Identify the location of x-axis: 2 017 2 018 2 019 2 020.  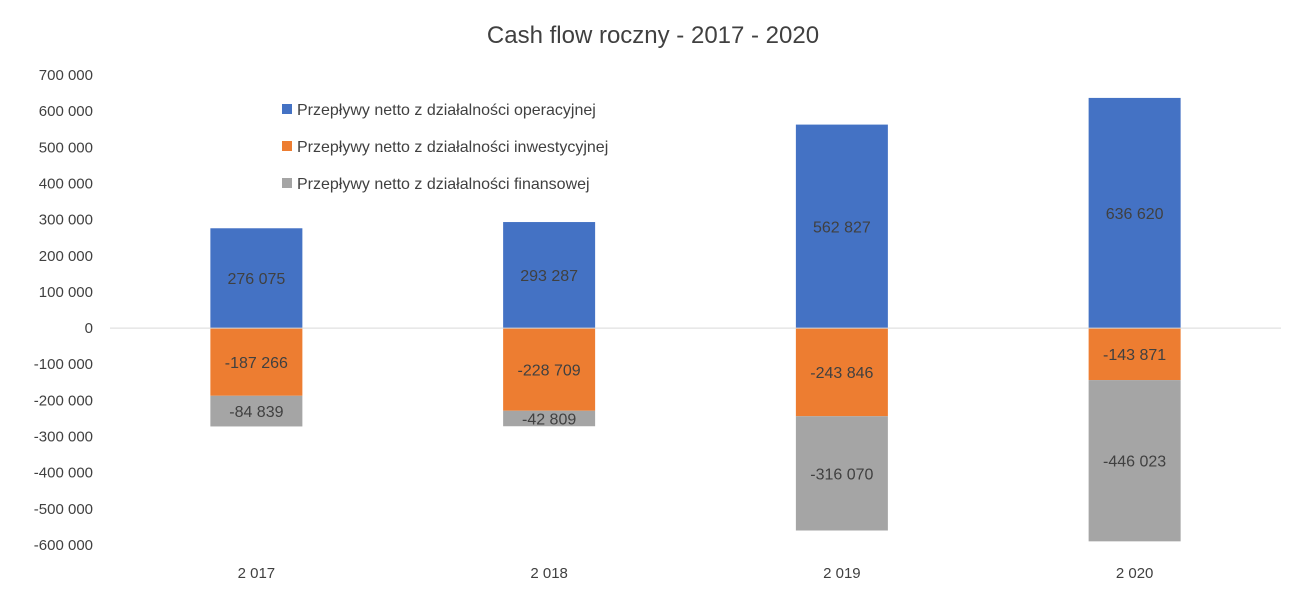
(696, 573).